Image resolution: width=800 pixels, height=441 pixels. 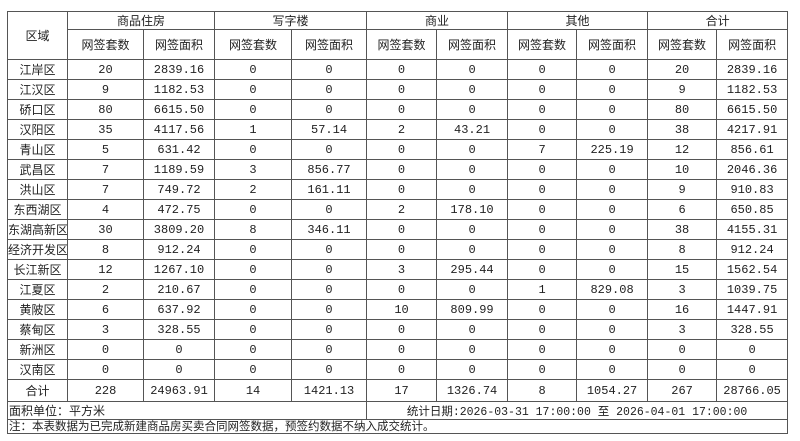 I want to click on count-cell: 267, so click(x=682, y=390).